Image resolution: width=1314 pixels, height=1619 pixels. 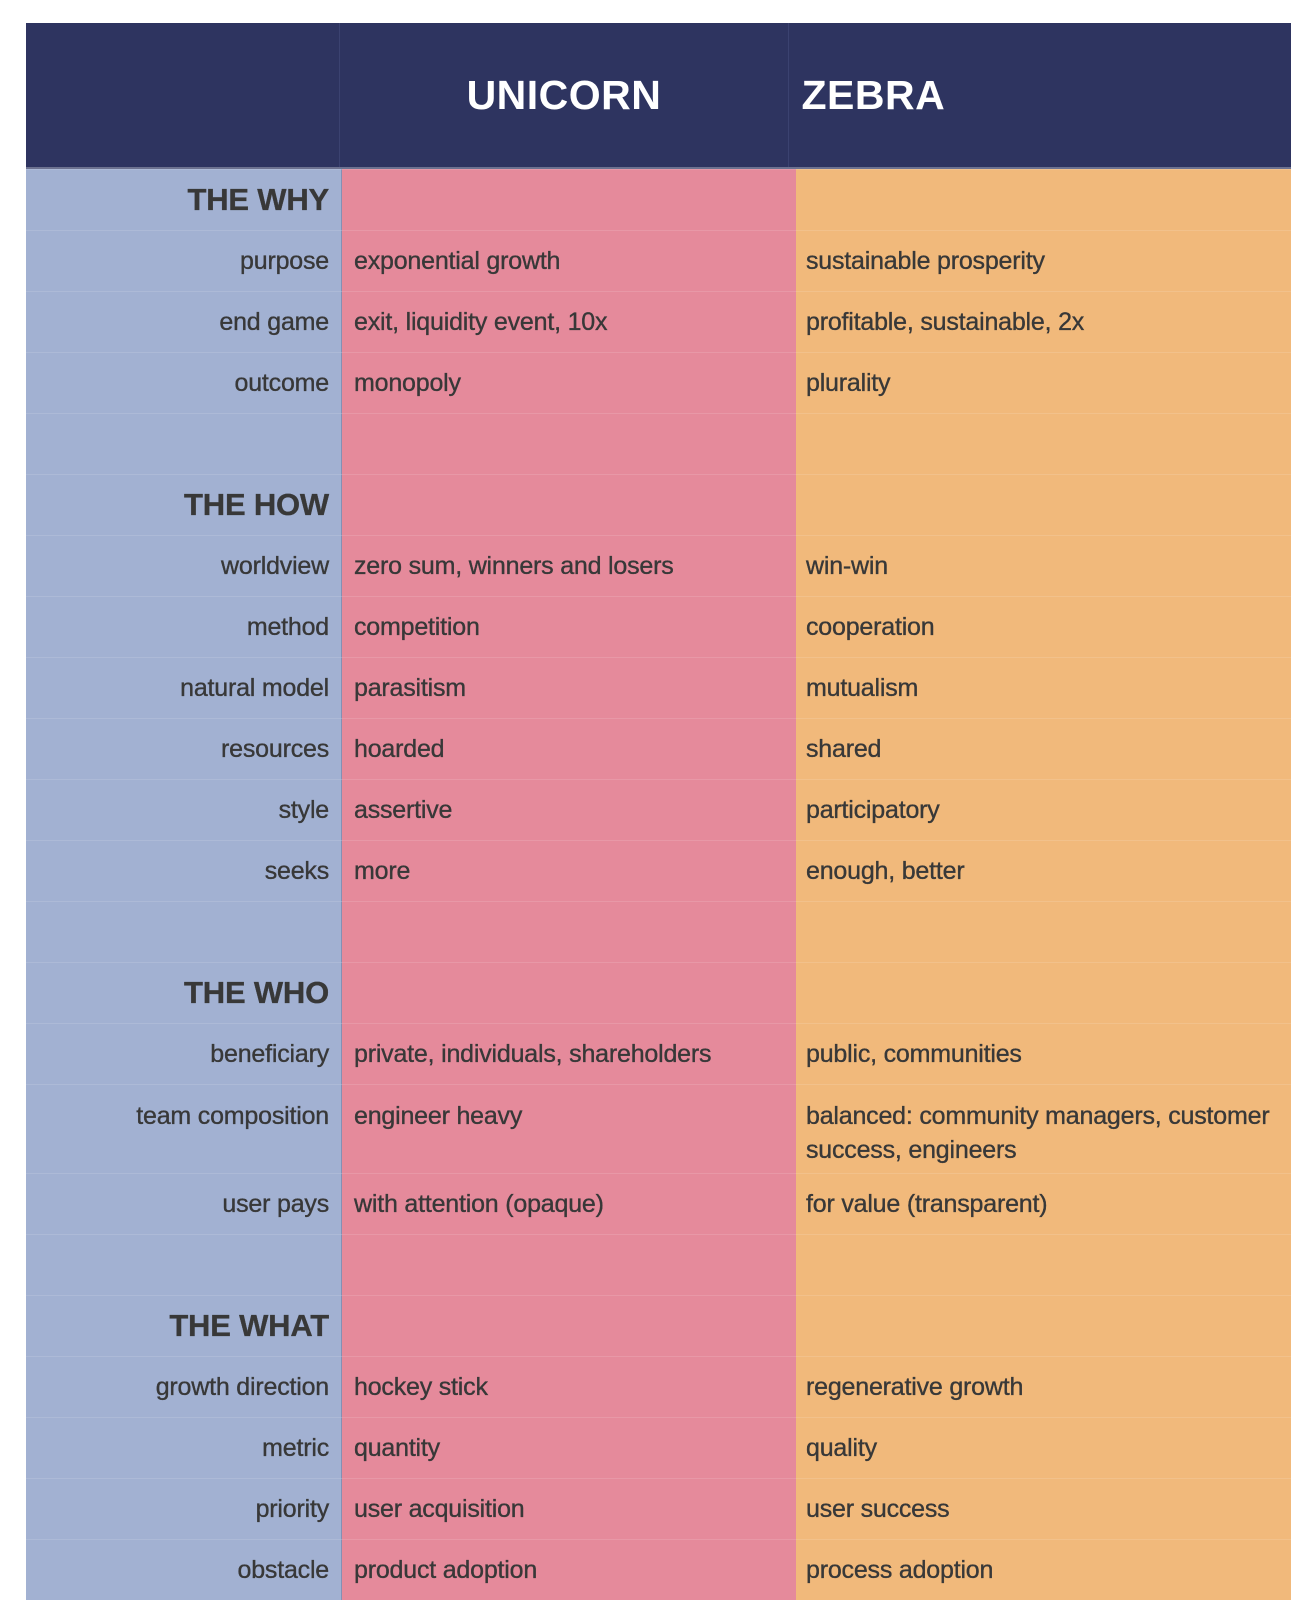 I want to click on row-label: end game, so click(x=184, y=321).